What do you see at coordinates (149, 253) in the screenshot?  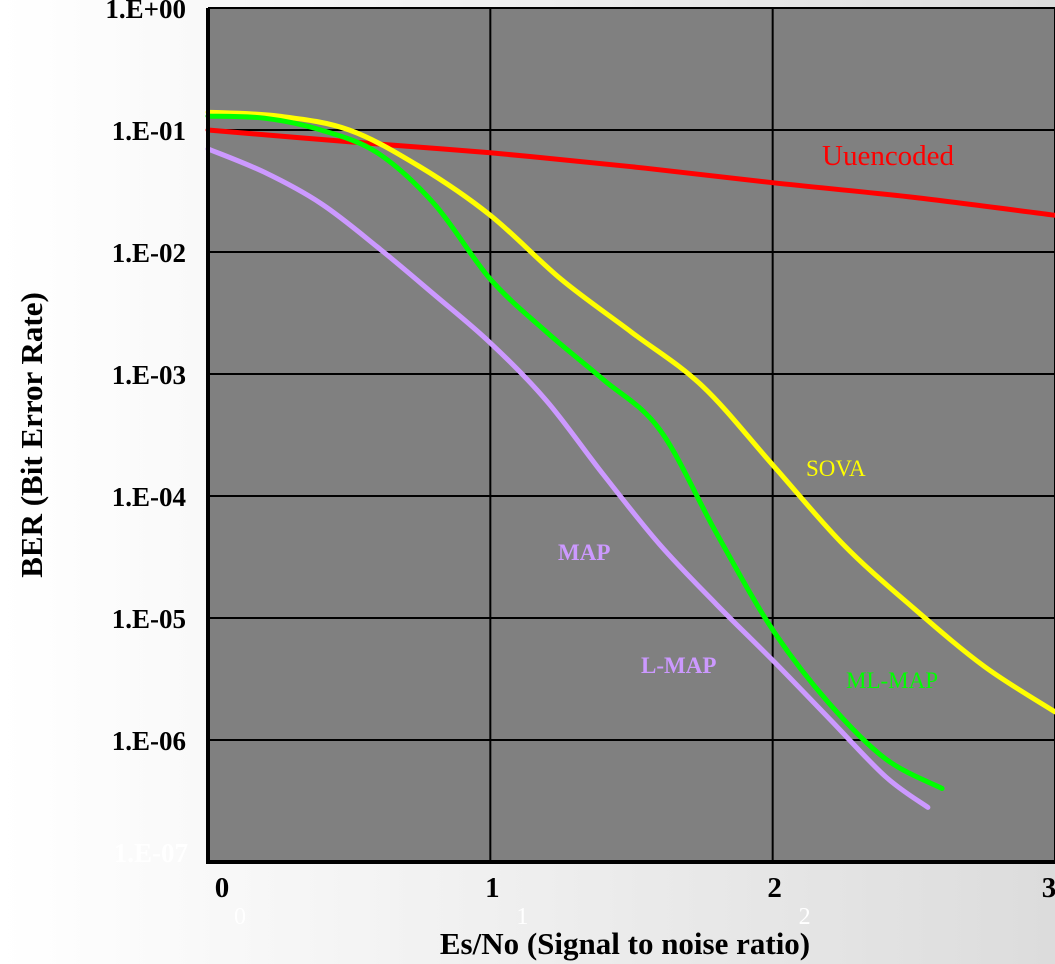 I see `y-tick-label: 1.E-02` at bounding box center [149, 253].